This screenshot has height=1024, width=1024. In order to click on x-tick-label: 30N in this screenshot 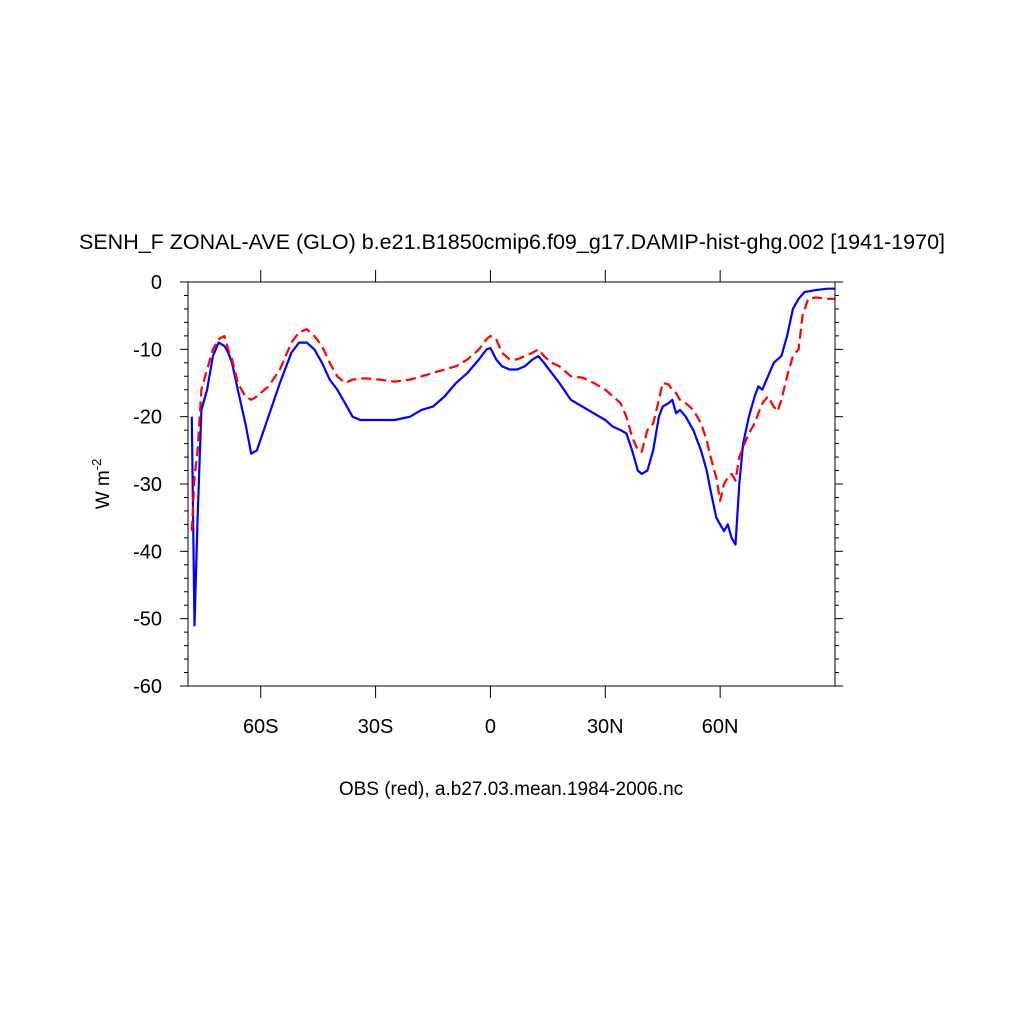, I will do `click(605, 727)`.